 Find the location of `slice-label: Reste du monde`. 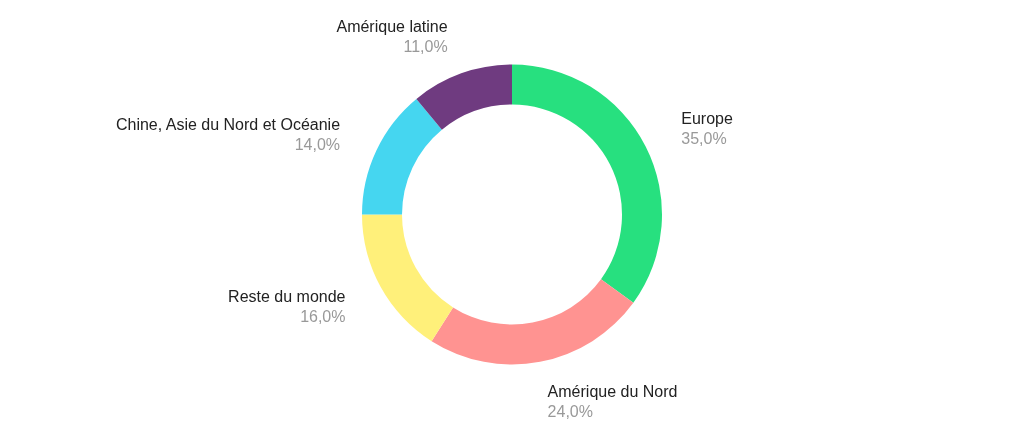

slice-label: Reste du monde is located at coordinates (287, 297).